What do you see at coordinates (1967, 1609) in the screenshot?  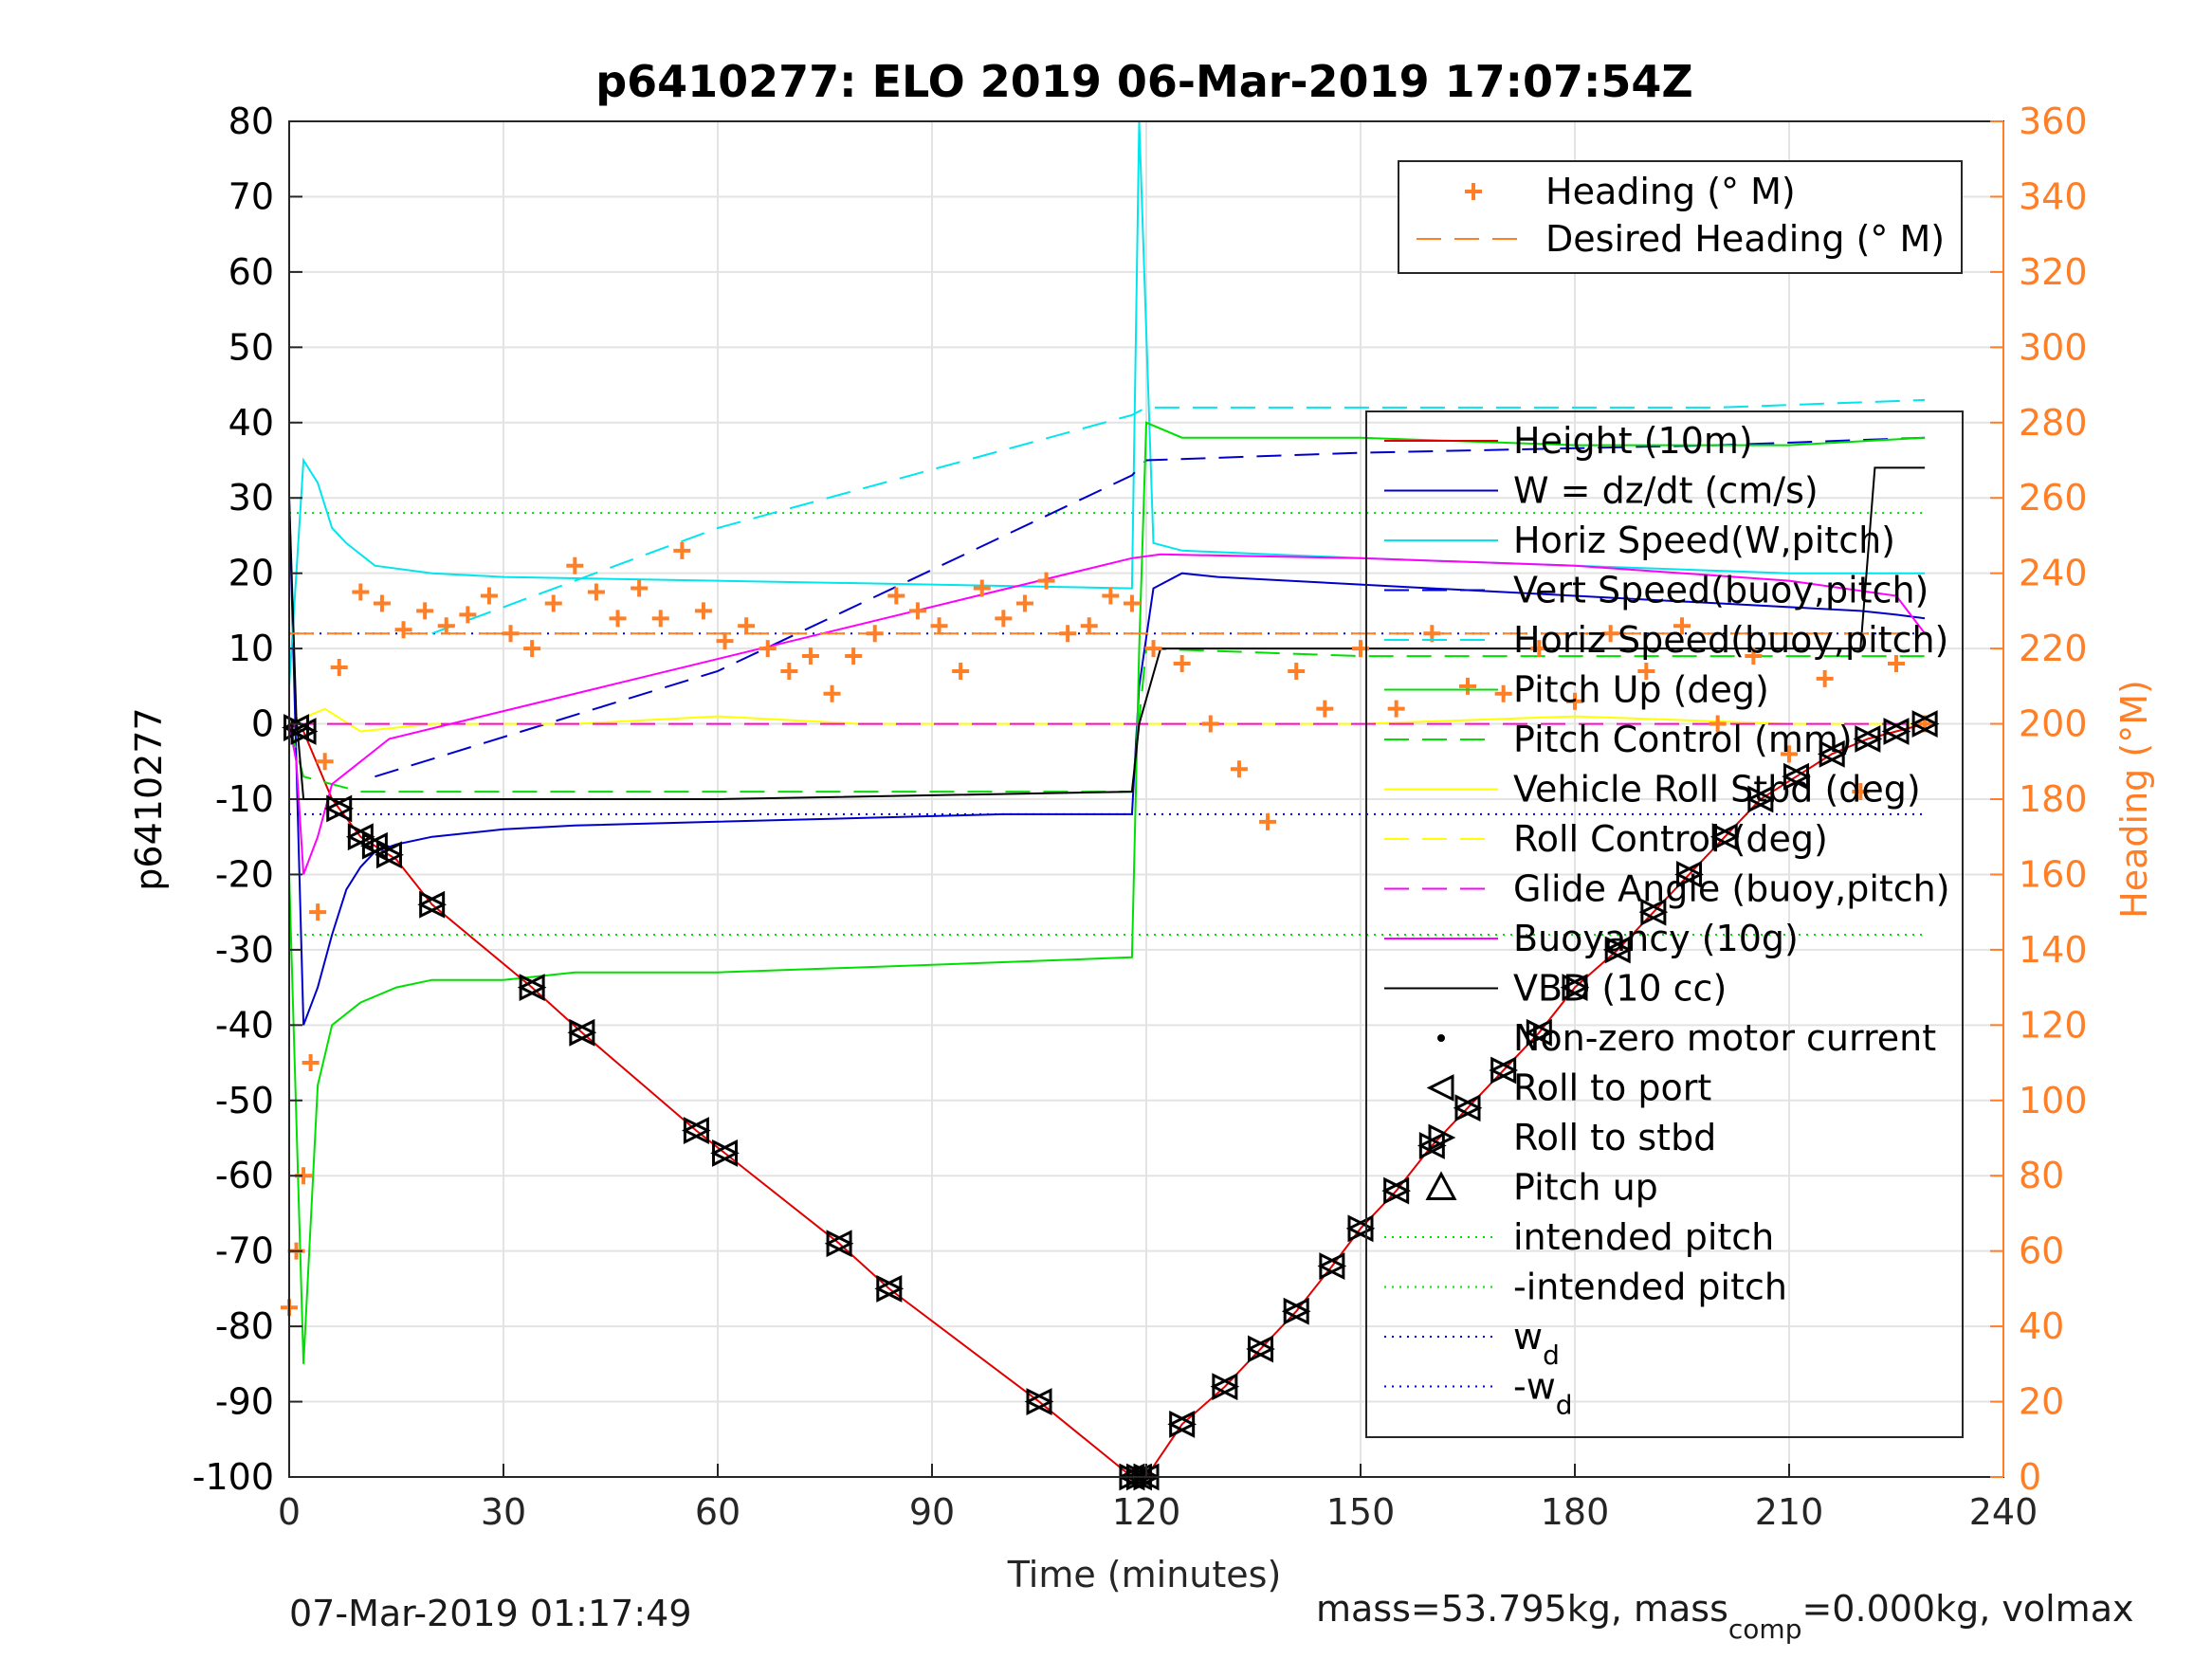 I see `footer-mass-rest: =0.000kg, volmax` at bounding box center [1967, 1609].